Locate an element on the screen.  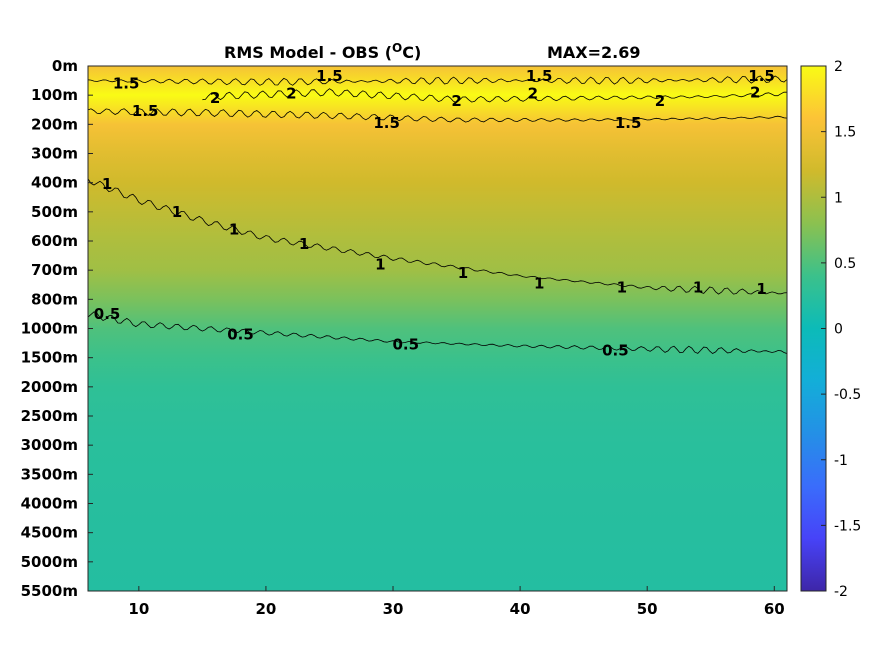
chart-title-main: RMS Model - OBS ( is located at coordinates (308, 52).